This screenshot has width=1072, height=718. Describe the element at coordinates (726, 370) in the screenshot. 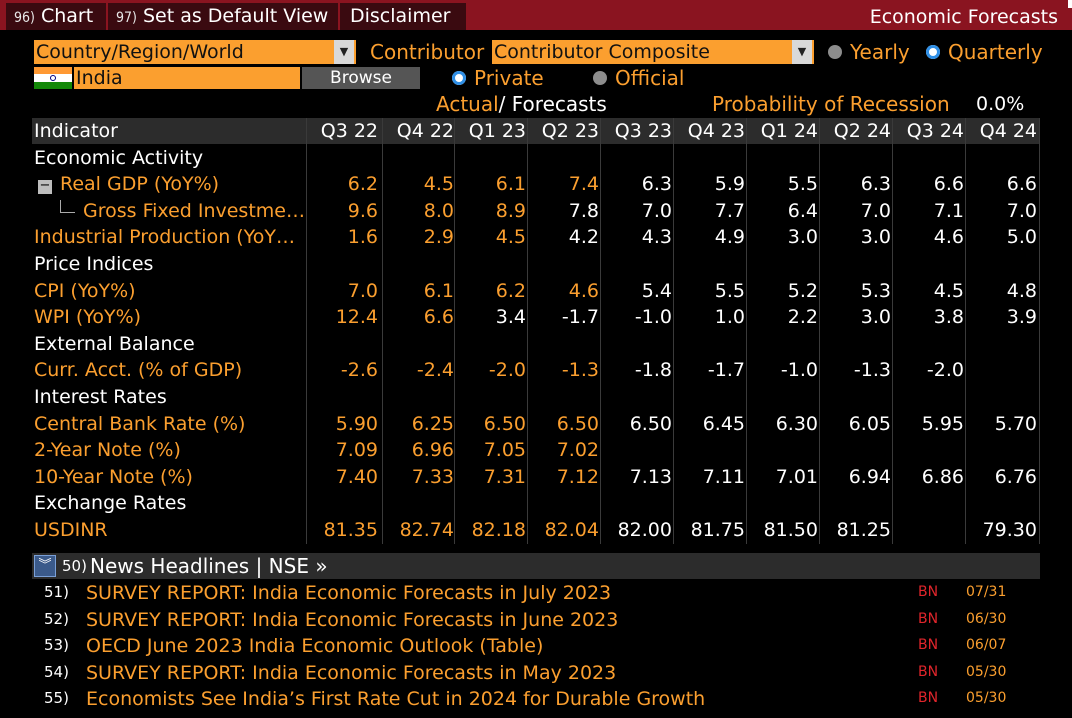

I see `forecast-value: -1.7` at that location.